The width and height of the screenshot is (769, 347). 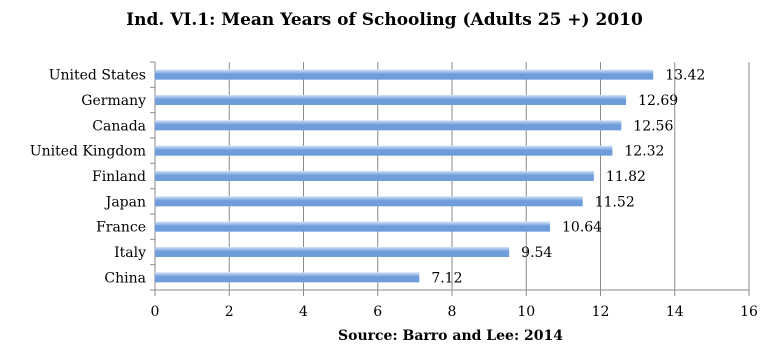 What do you see at coordinates (601, 312) in the screenshot?
I see `x-tick-label: 12` at bounding box center [601, 312].